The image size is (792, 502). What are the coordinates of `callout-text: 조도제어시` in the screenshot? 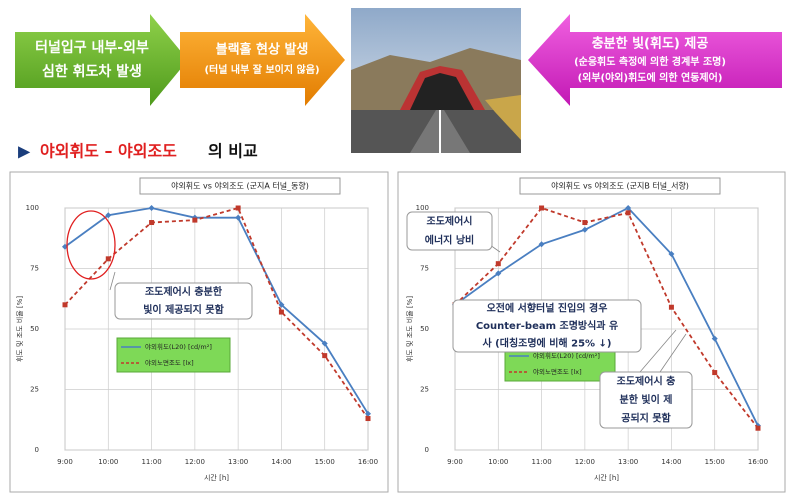 It's located at (450, 221).